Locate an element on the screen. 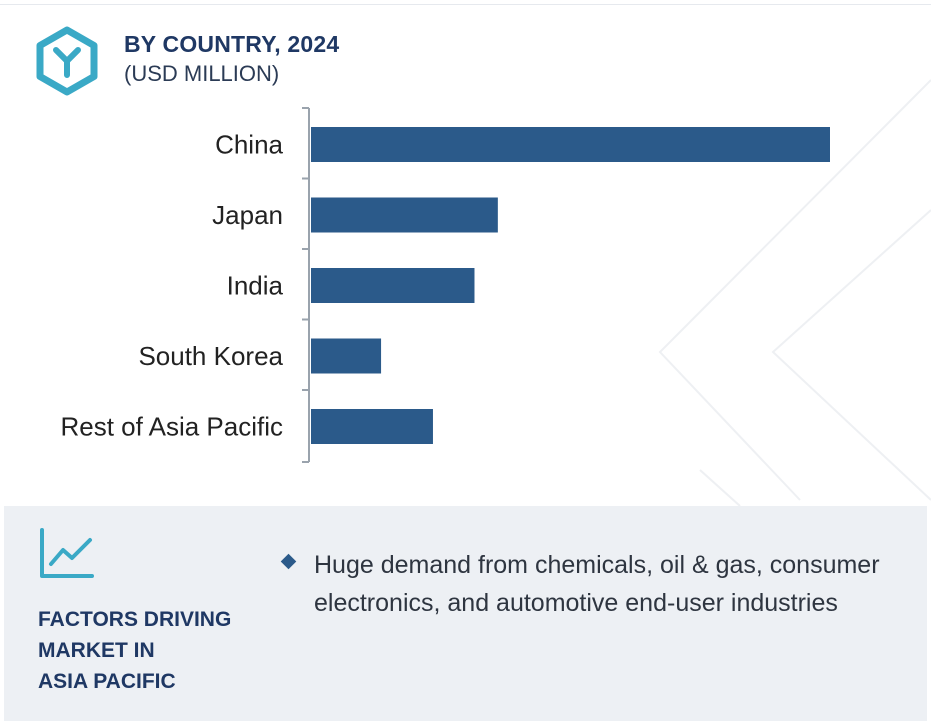 The width and height of the screenshot is (931, 724). category-label: China is located at coordinates (249, 145).